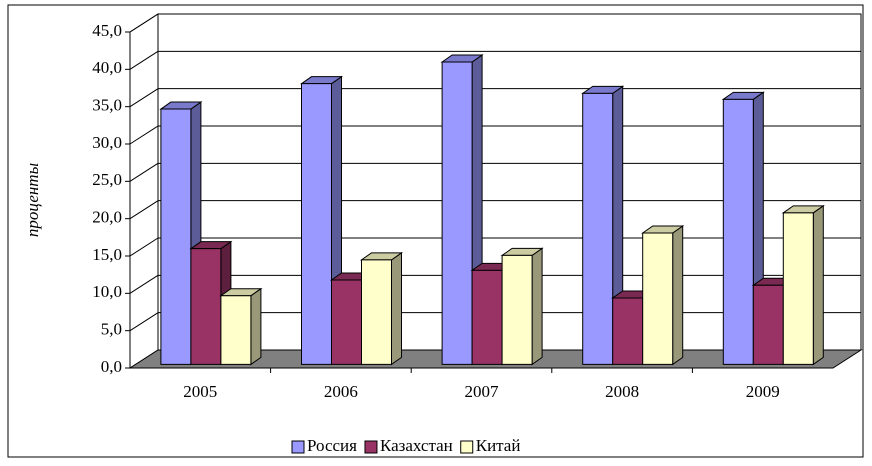 The height and width of the screenshot is (466, 872). What do you see at coordinates (107, 30) in the screenshot?
I see `y-tick-label: 45,0` at bounding box center [107, 30].